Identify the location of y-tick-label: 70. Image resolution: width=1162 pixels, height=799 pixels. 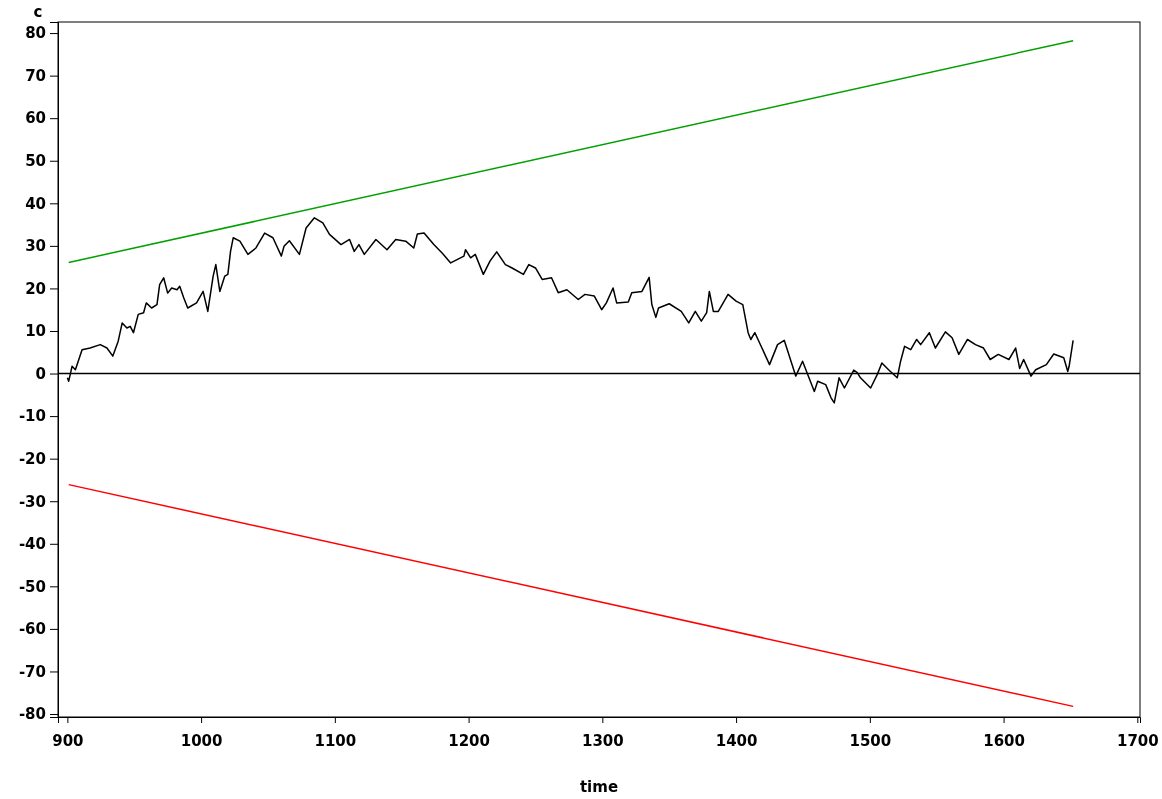
(35, 75).